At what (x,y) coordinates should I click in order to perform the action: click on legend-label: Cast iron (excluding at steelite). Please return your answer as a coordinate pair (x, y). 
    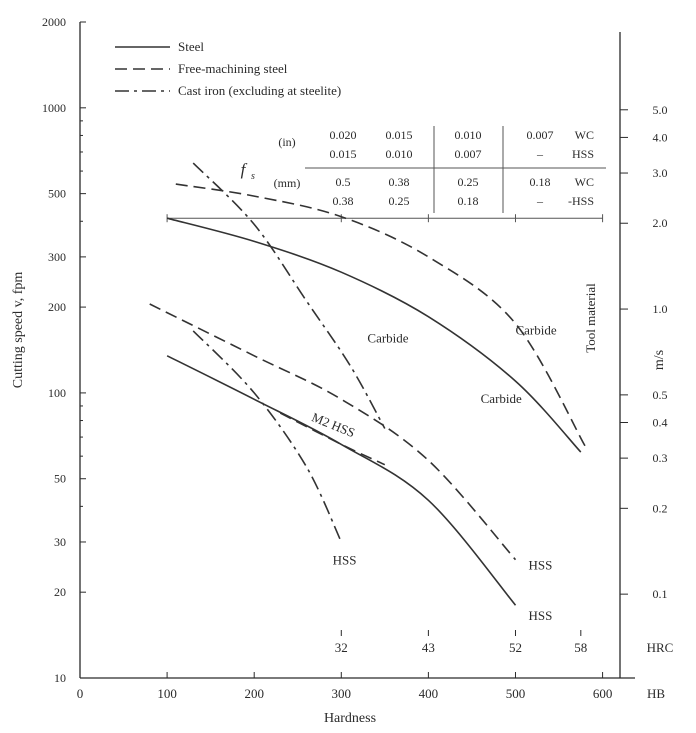
    Looking at the image, I should click on (259, 90).